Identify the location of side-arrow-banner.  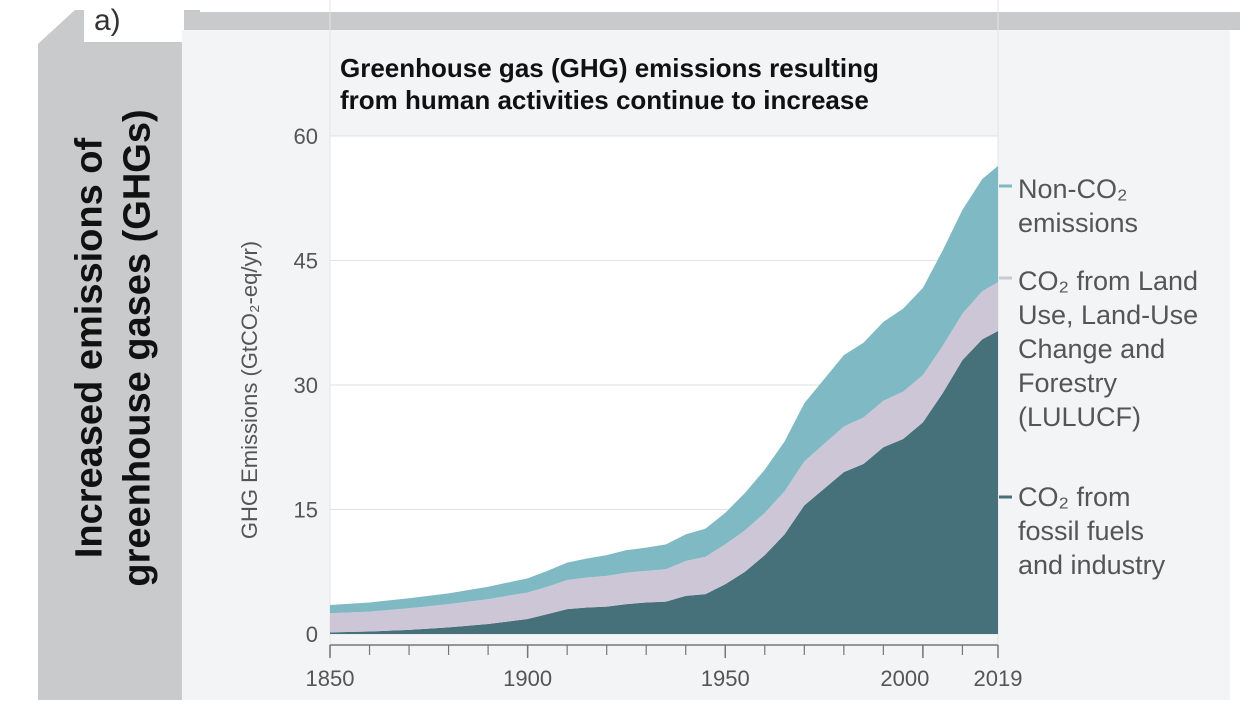
(110, 355).